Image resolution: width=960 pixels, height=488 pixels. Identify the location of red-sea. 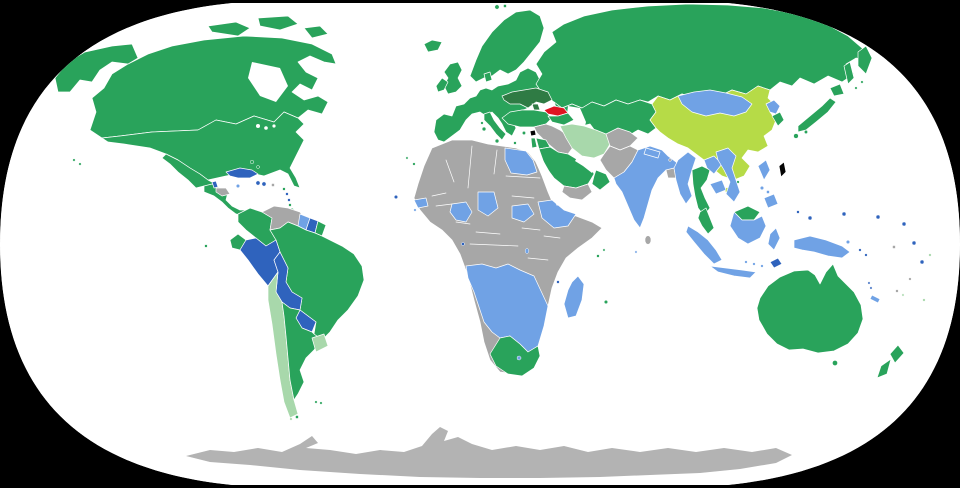
(548, 179).